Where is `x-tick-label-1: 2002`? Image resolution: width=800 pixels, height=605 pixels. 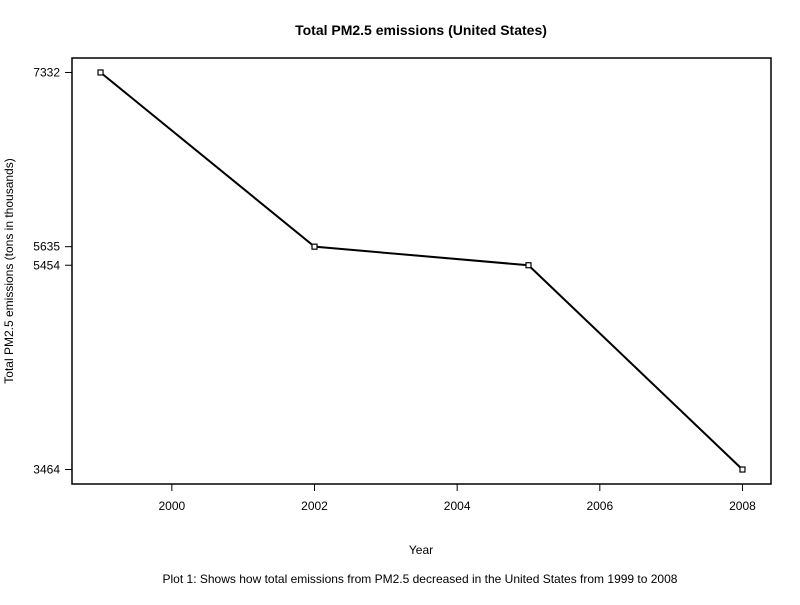
x-tick-label-1: 2002 is located at coordinates (314, 506).